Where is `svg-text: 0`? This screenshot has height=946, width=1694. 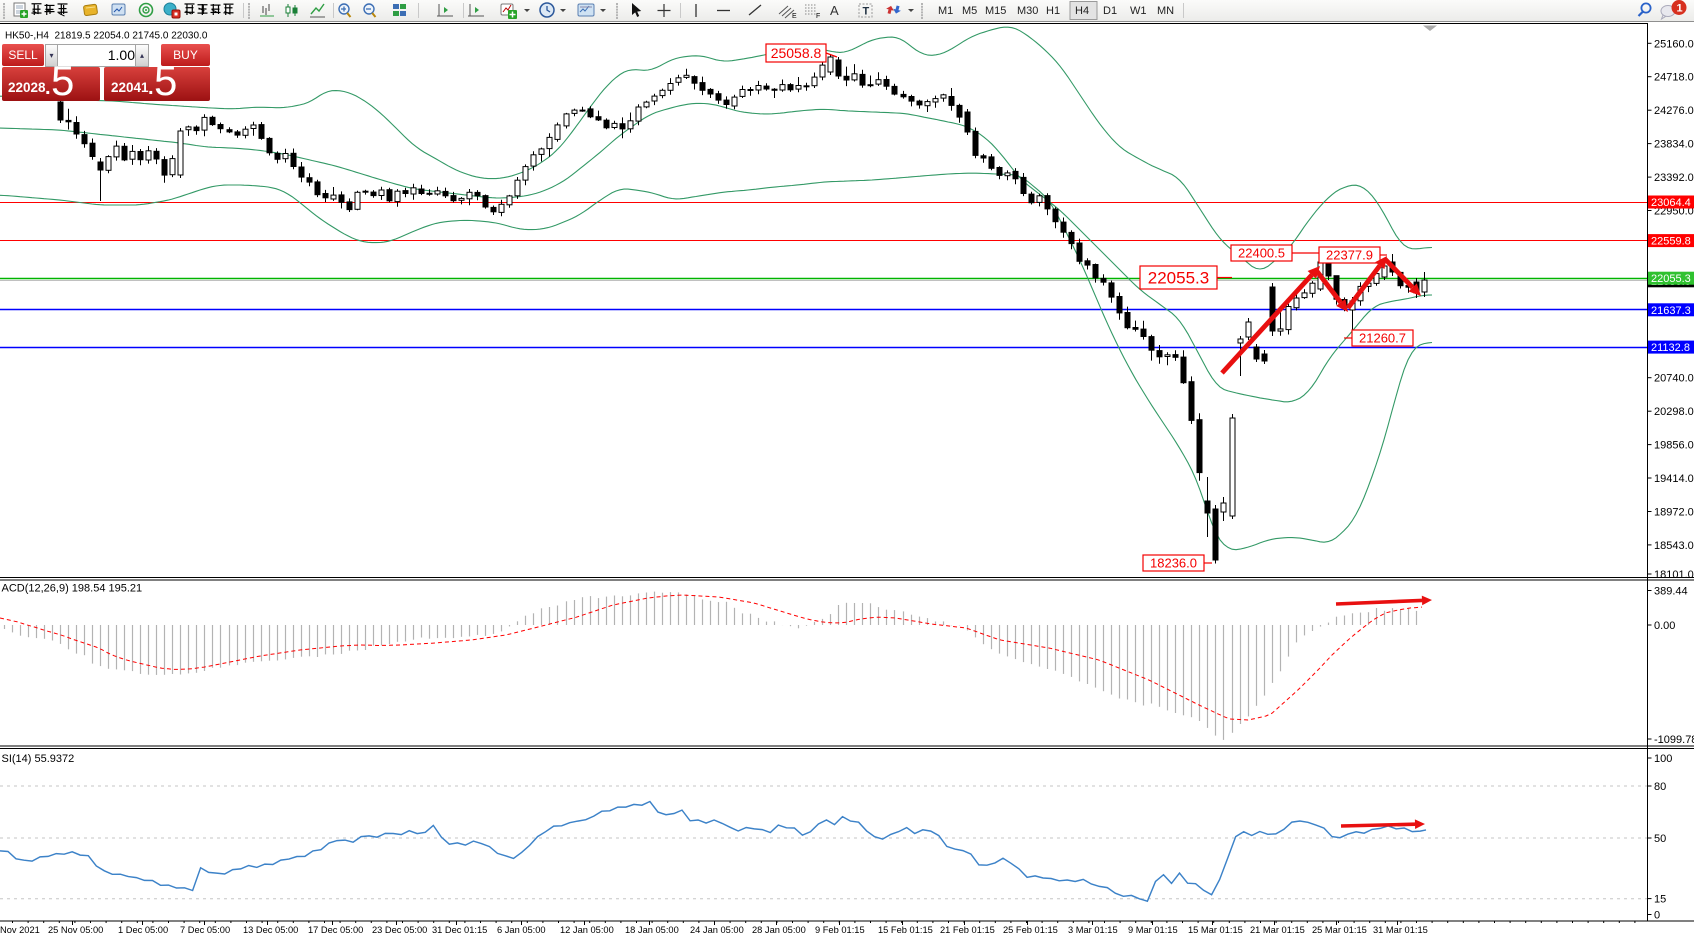 svg-text: 0 is located at coordinates (1657, 916).